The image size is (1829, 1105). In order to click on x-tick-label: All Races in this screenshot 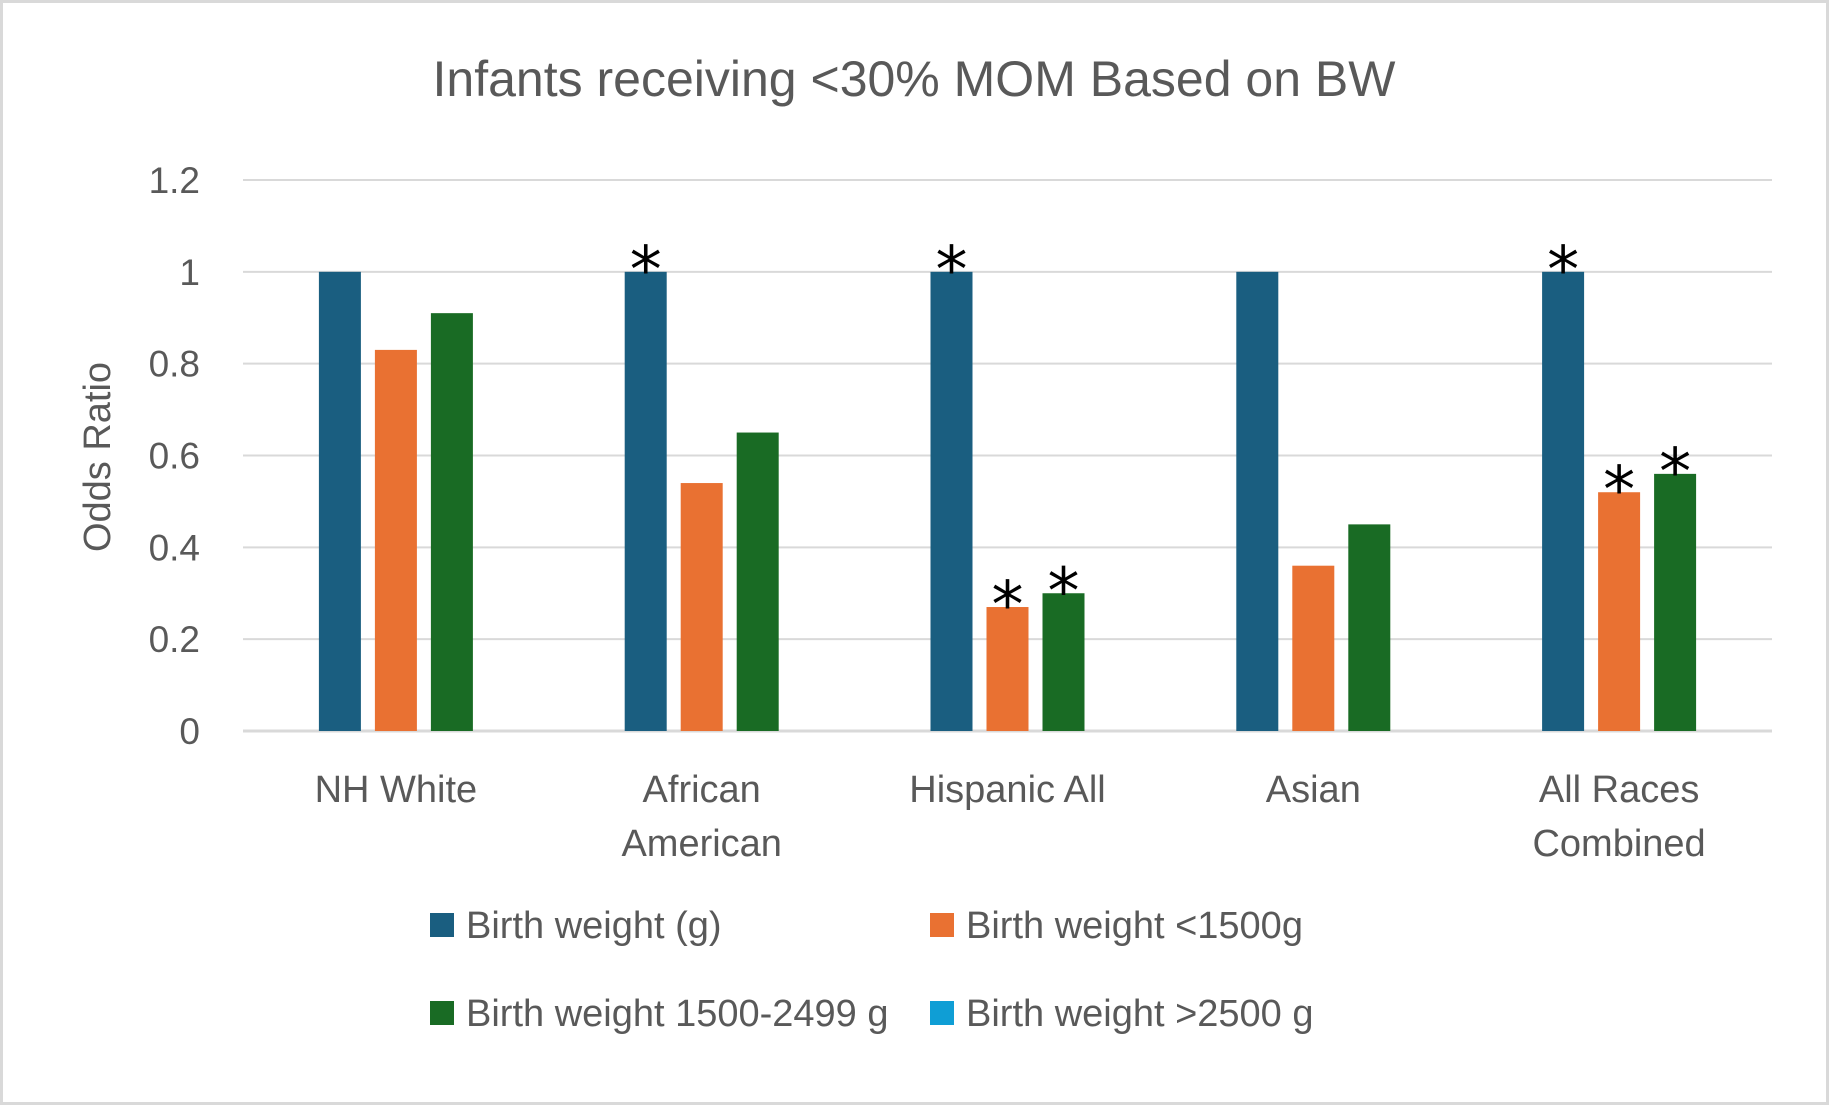, I will do `click(1619, 790)`.